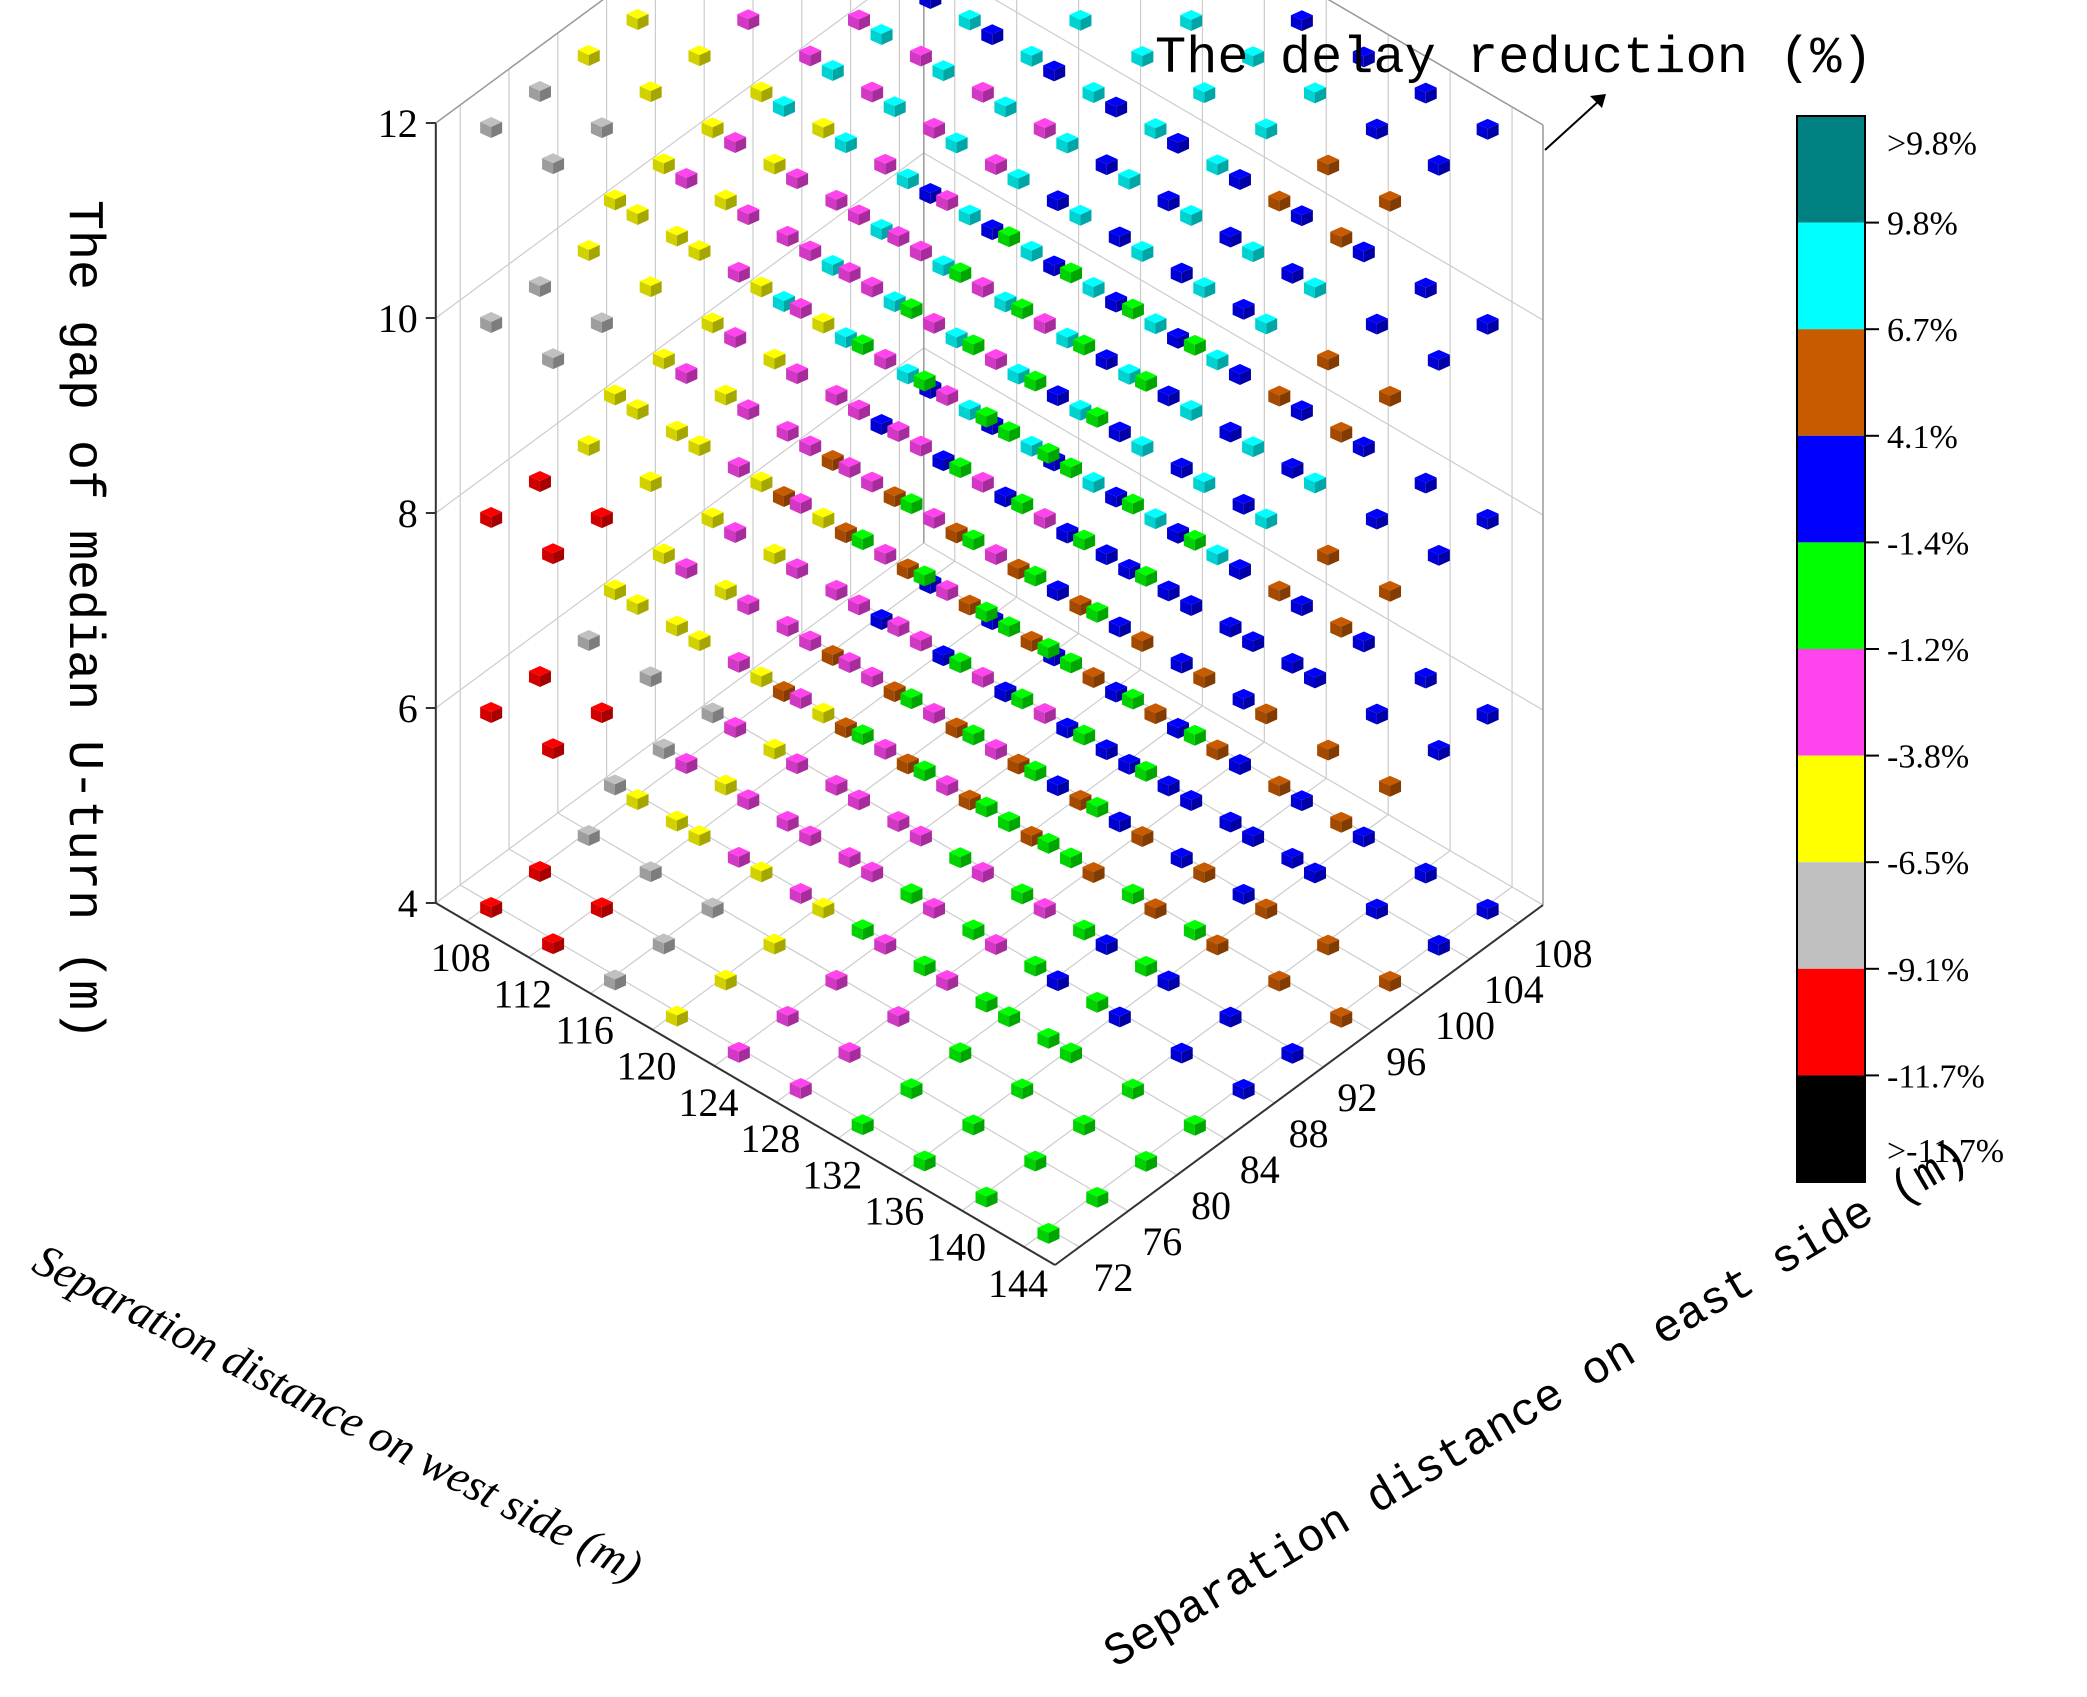  I want to click on z-tick-label: 12, so click(398, 123).